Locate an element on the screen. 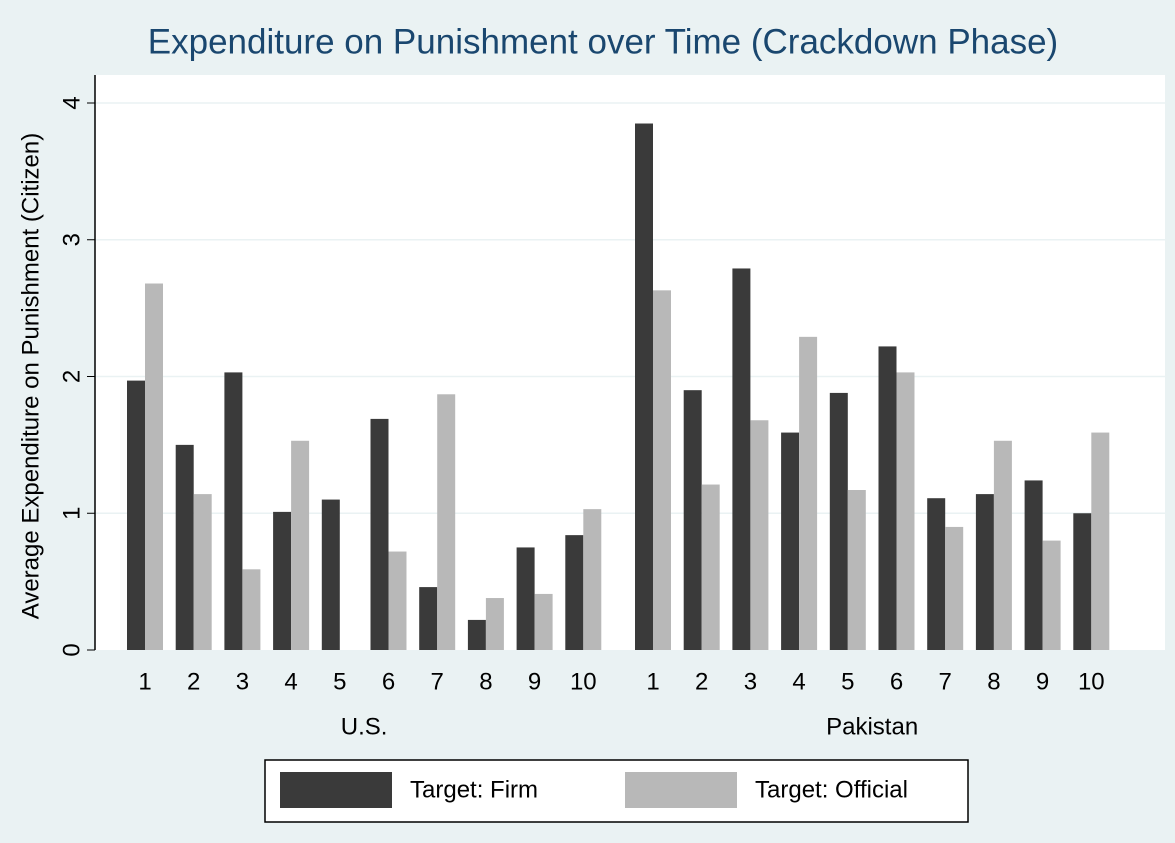 Image resolution: width=1175 pixels, height=843 pixels. y-tick-label: 3 is located at coordinates (71, 239).